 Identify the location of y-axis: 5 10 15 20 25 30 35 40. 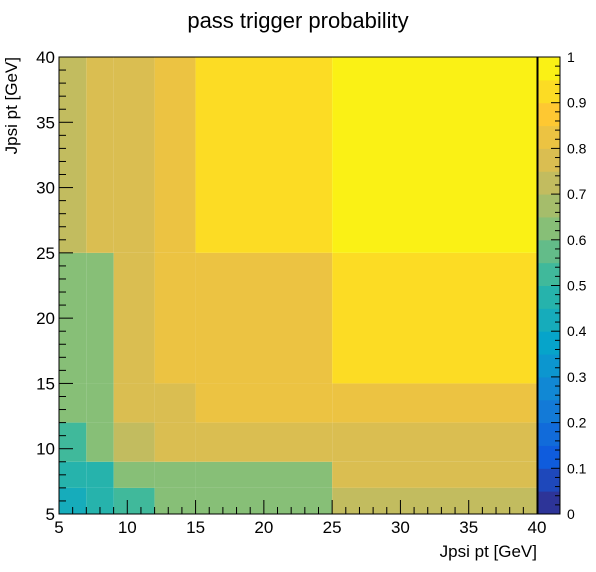
(54, 286).